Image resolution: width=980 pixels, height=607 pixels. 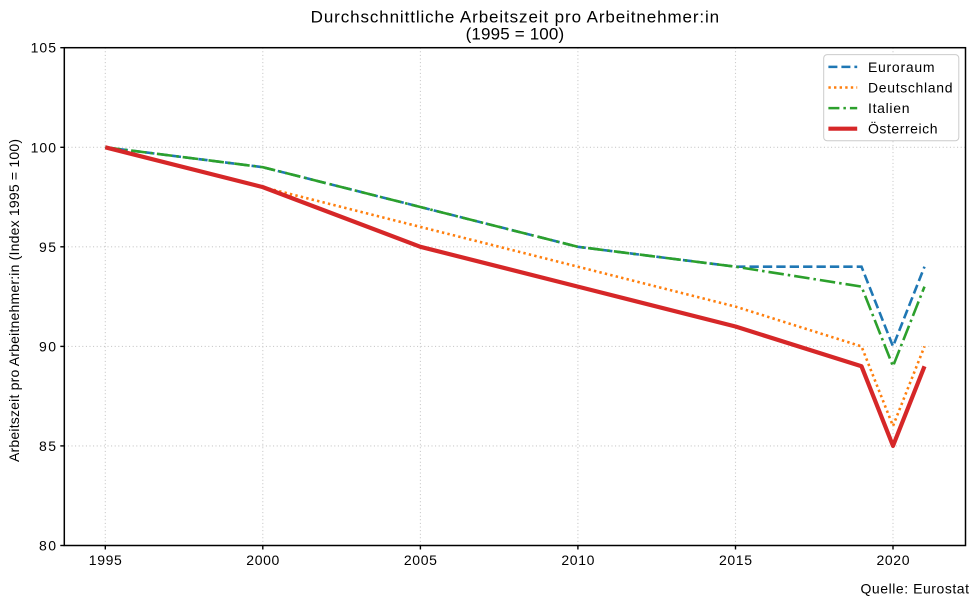 I want to click on svg-text: Quelle: Eurostat, so click(x=915, y=589).